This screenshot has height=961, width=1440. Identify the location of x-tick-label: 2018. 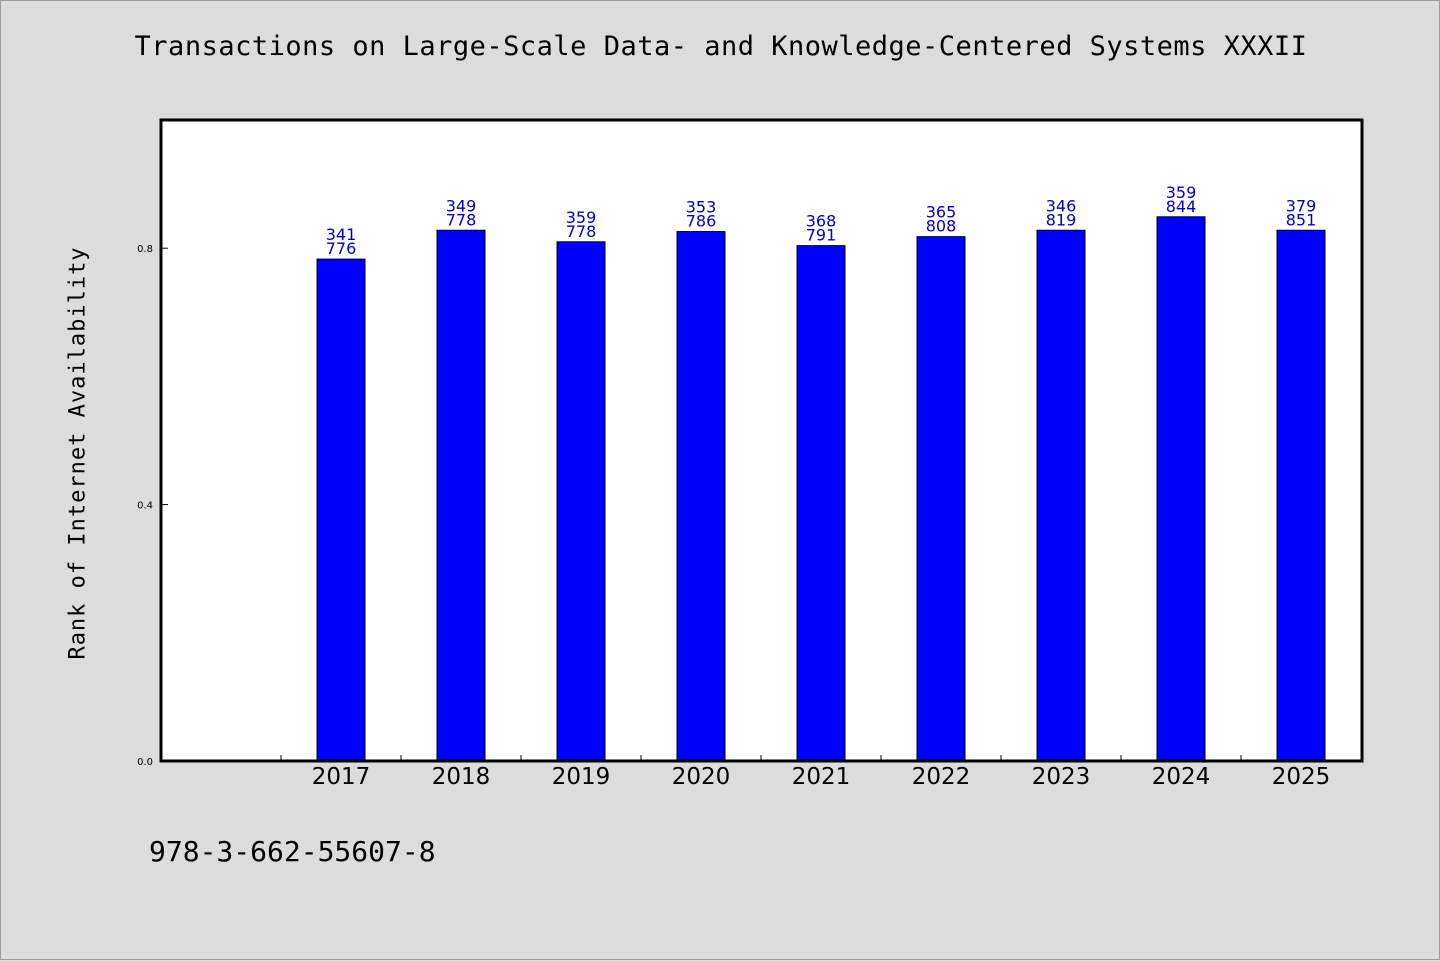
(461, 777).